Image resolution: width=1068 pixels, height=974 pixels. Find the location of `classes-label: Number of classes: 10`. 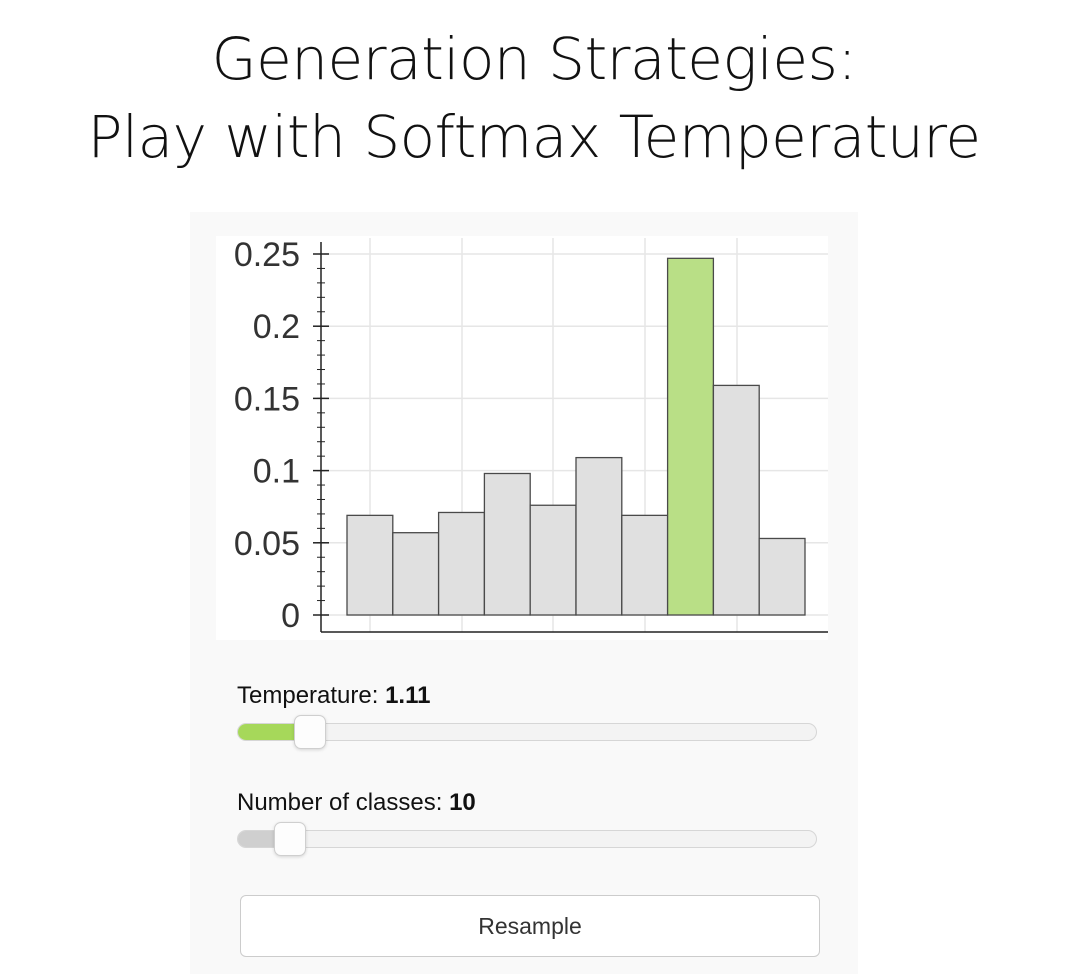

classes-label: Number of classes: 10 is located at coordinates (356, 803).